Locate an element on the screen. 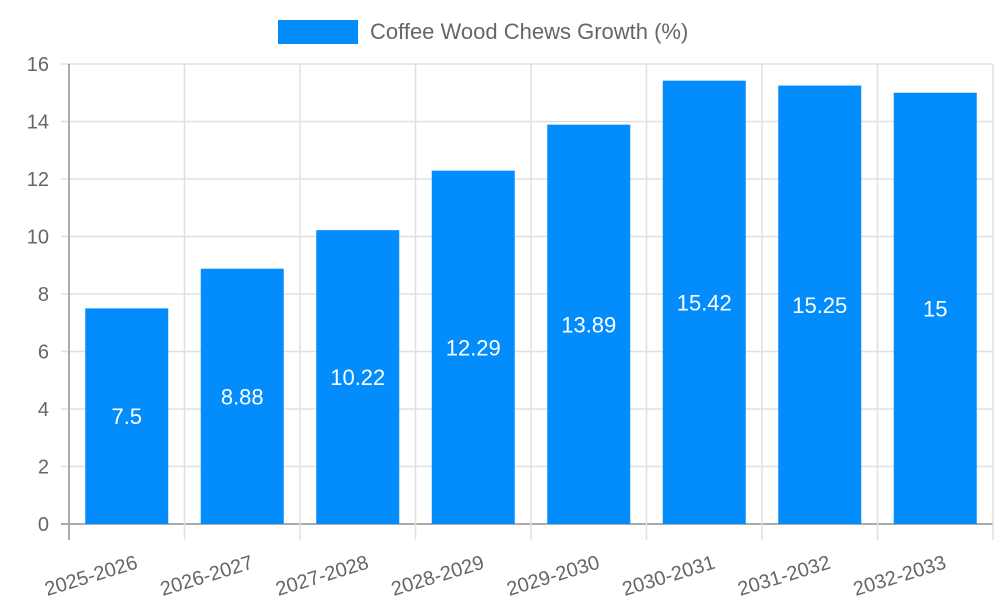 This screenshot has width=1000, height=600. y-tick-label: 12 is located at coordinates (38, 180).